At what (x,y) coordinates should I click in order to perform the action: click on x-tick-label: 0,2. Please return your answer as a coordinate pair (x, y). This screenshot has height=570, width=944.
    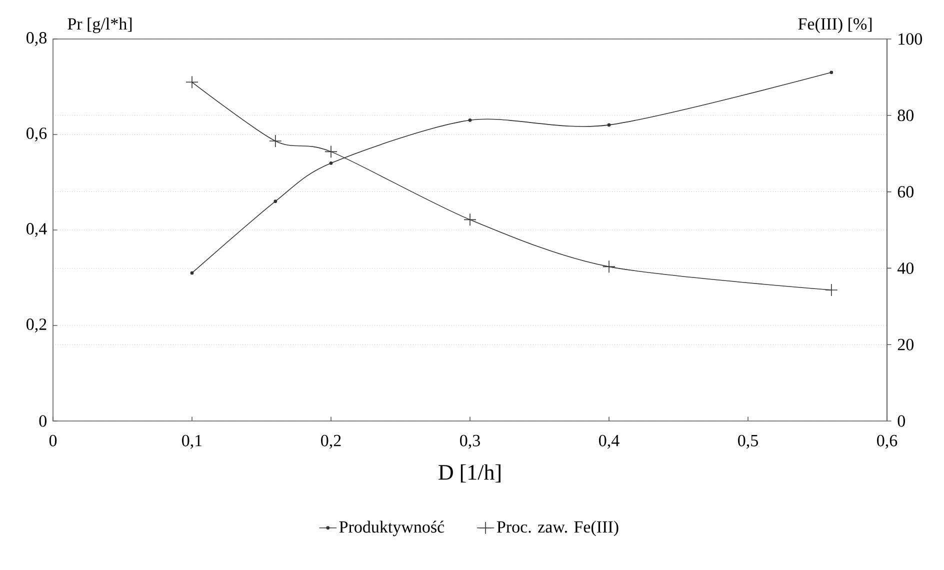
    Looking at the image, I should click on (331, 441).